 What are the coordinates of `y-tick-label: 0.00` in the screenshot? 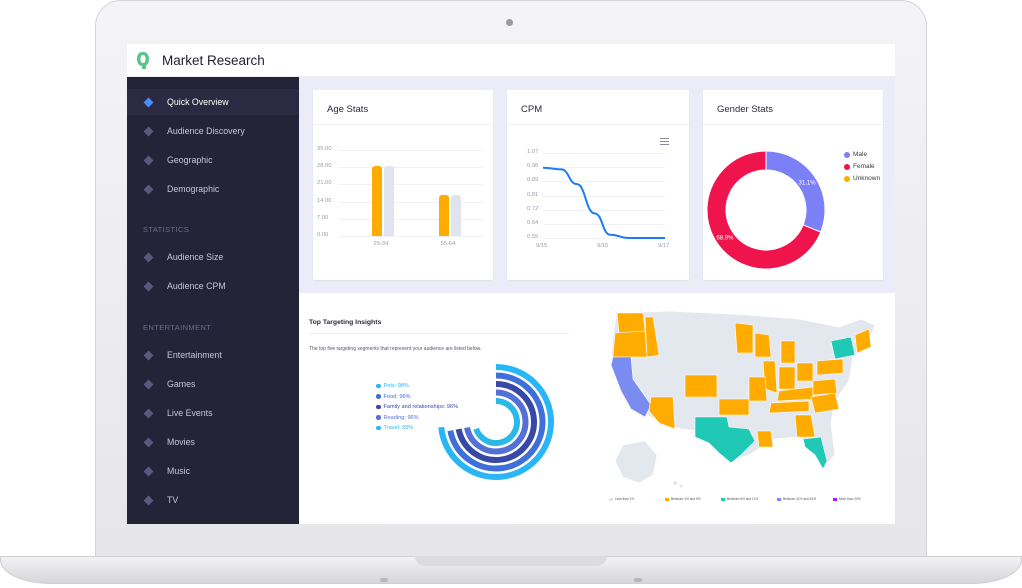 It's located at (323, 235).